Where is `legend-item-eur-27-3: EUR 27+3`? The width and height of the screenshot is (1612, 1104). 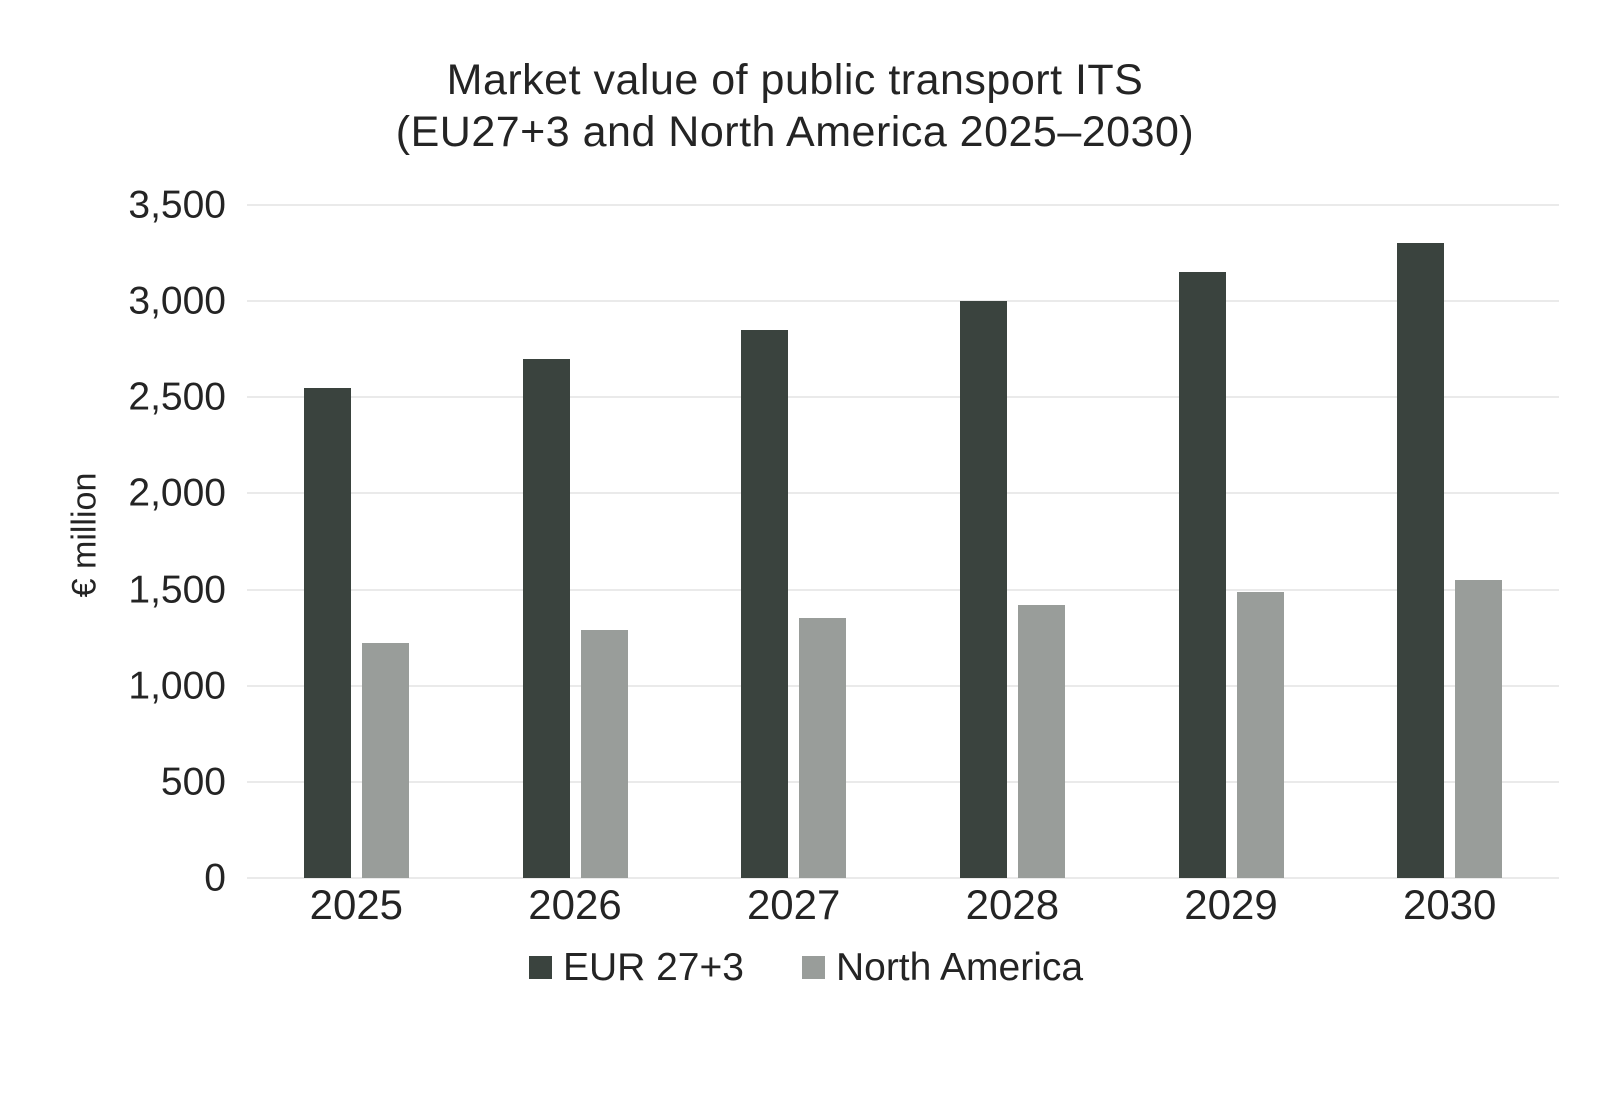 legend-item-eur-27-3: EUR 27+3 is located at coordinates (636, 967).